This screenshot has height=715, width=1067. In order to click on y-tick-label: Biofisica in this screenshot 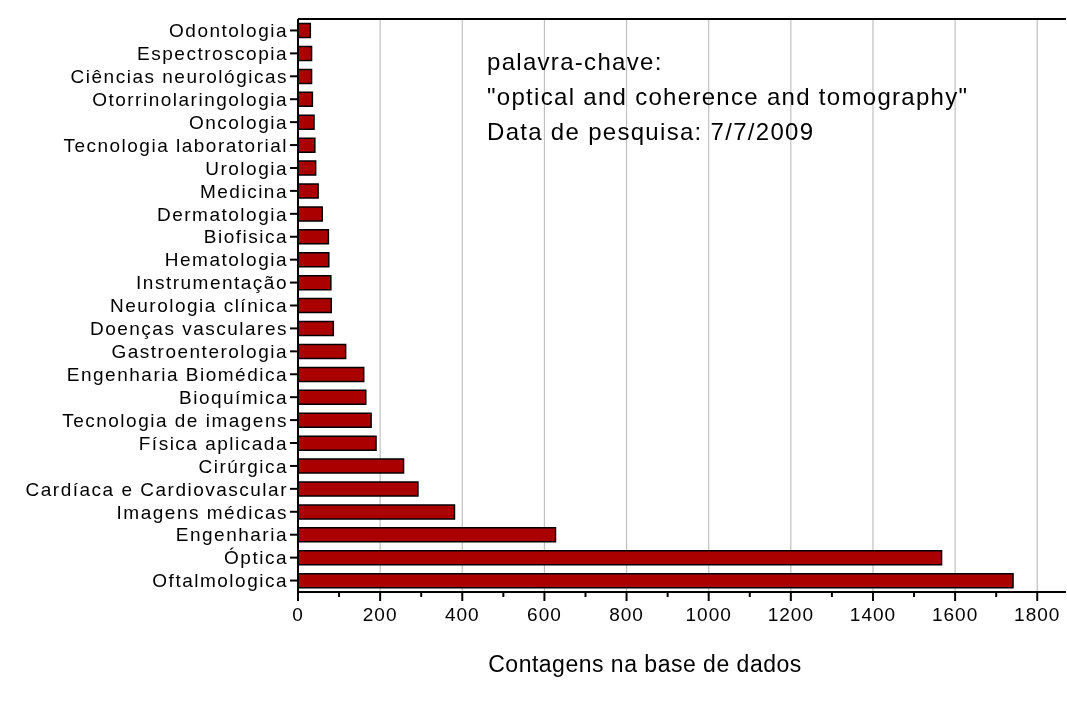, I will do `click(245, 237)`.